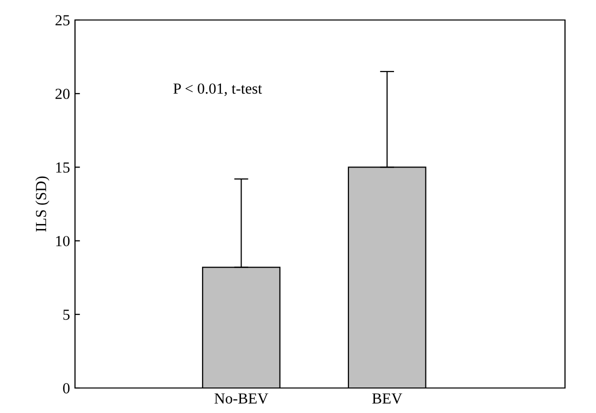 The height and width of the screenshot is (413, 596). I want to click on y-tick-label: 0, so click(66, 388).